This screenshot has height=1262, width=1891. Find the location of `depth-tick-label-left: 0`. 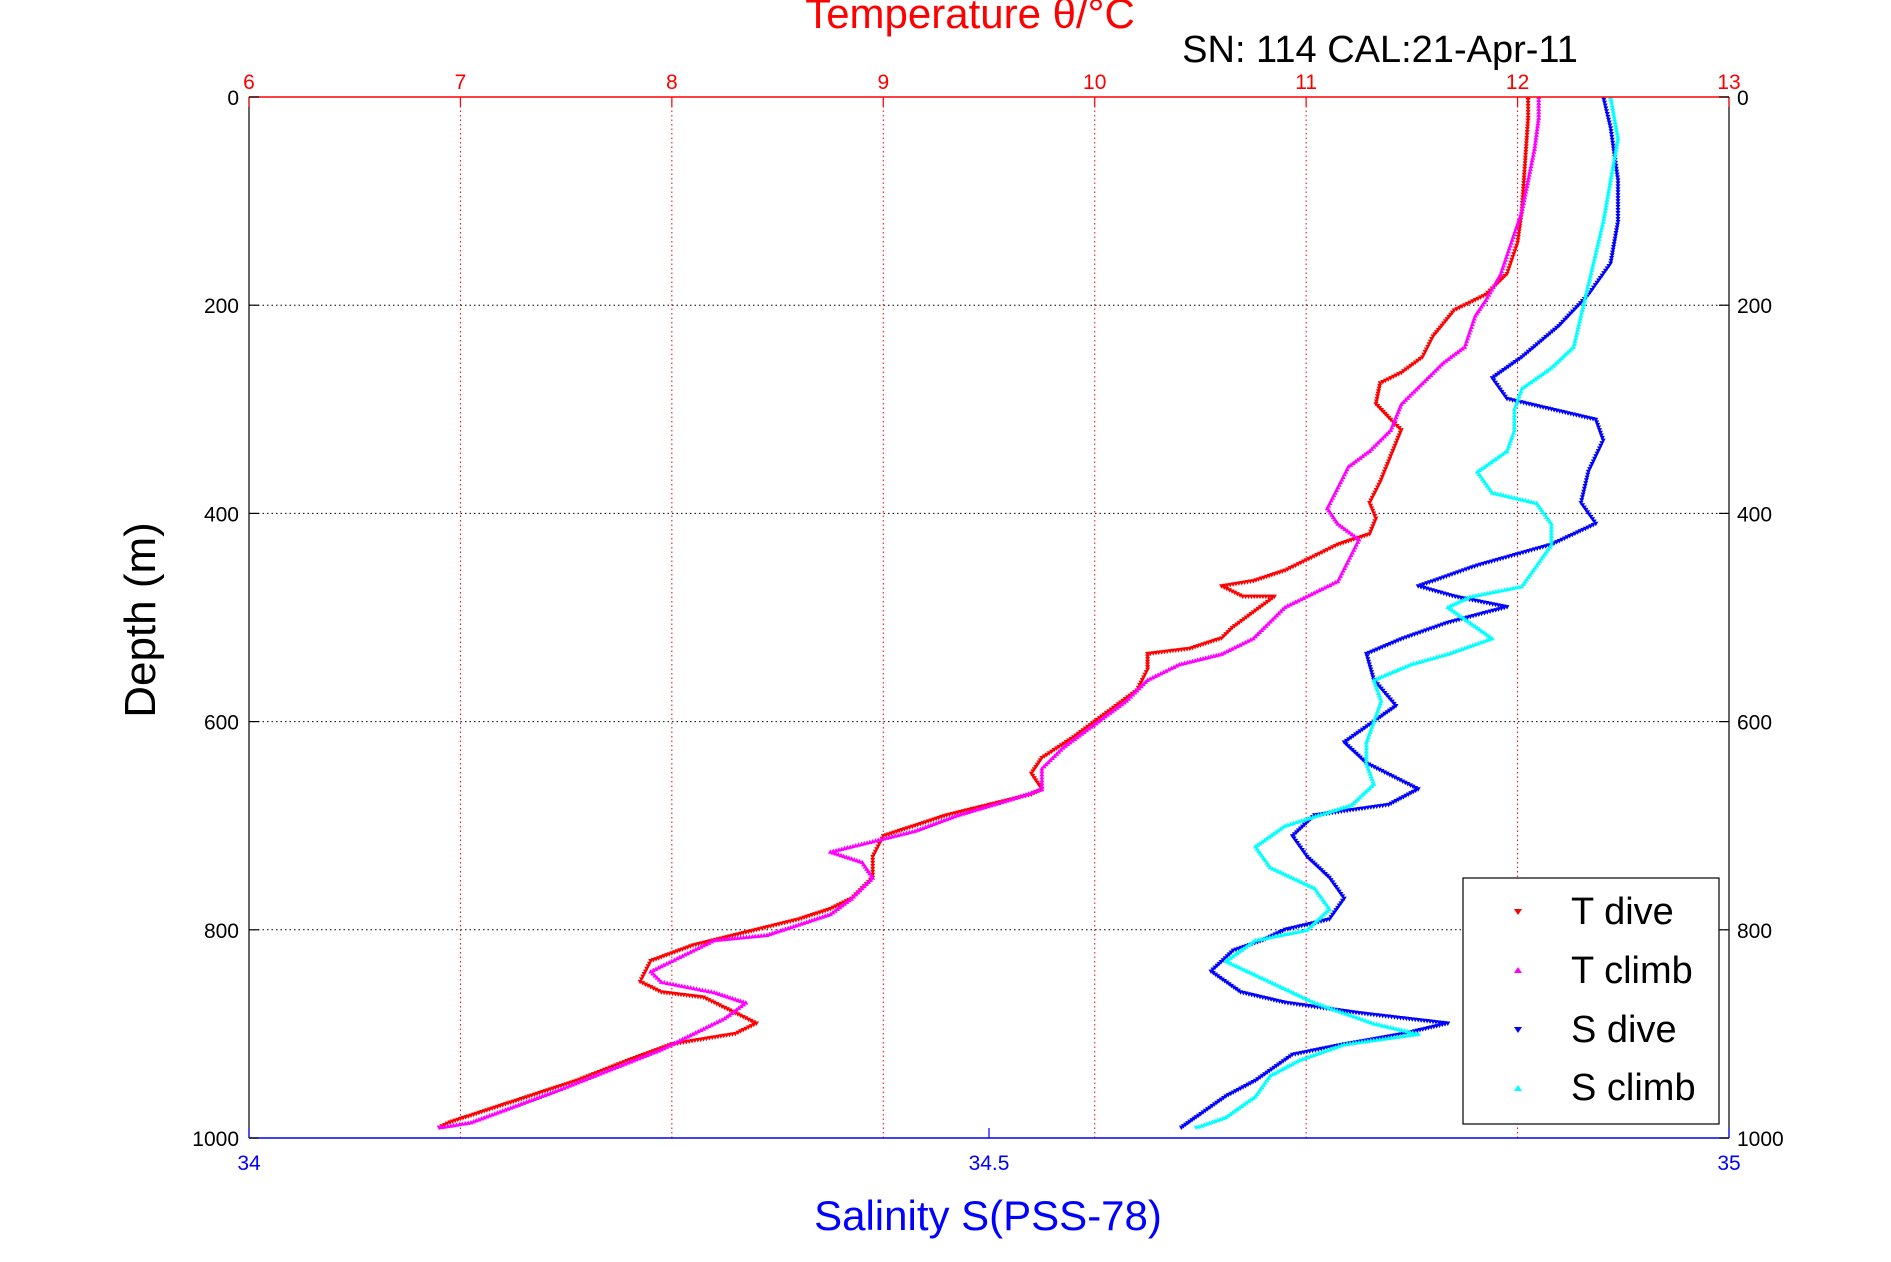

depth-tick-label-left: 0 is located at coordinates (233, 98).